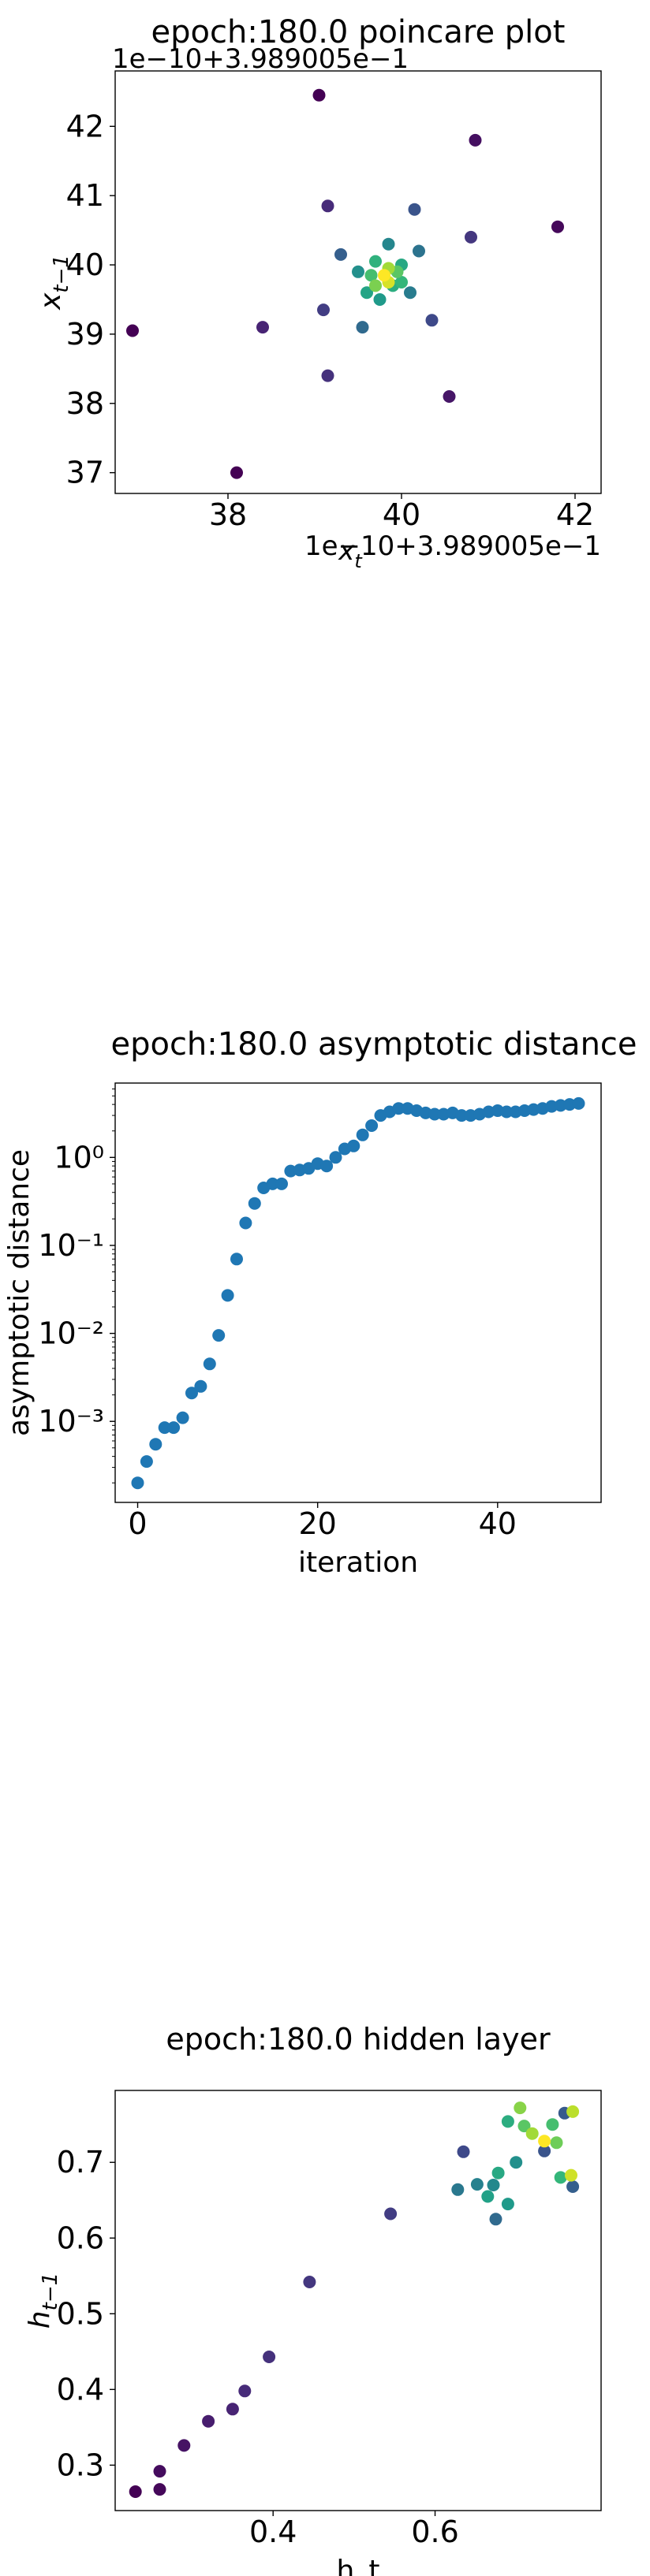 The height and width of the screenshot is (2576, 650). Describe the element at coordinates (71, 1245) in the screenshot. I see `y-tick-label: 10⁻¹` at that location.